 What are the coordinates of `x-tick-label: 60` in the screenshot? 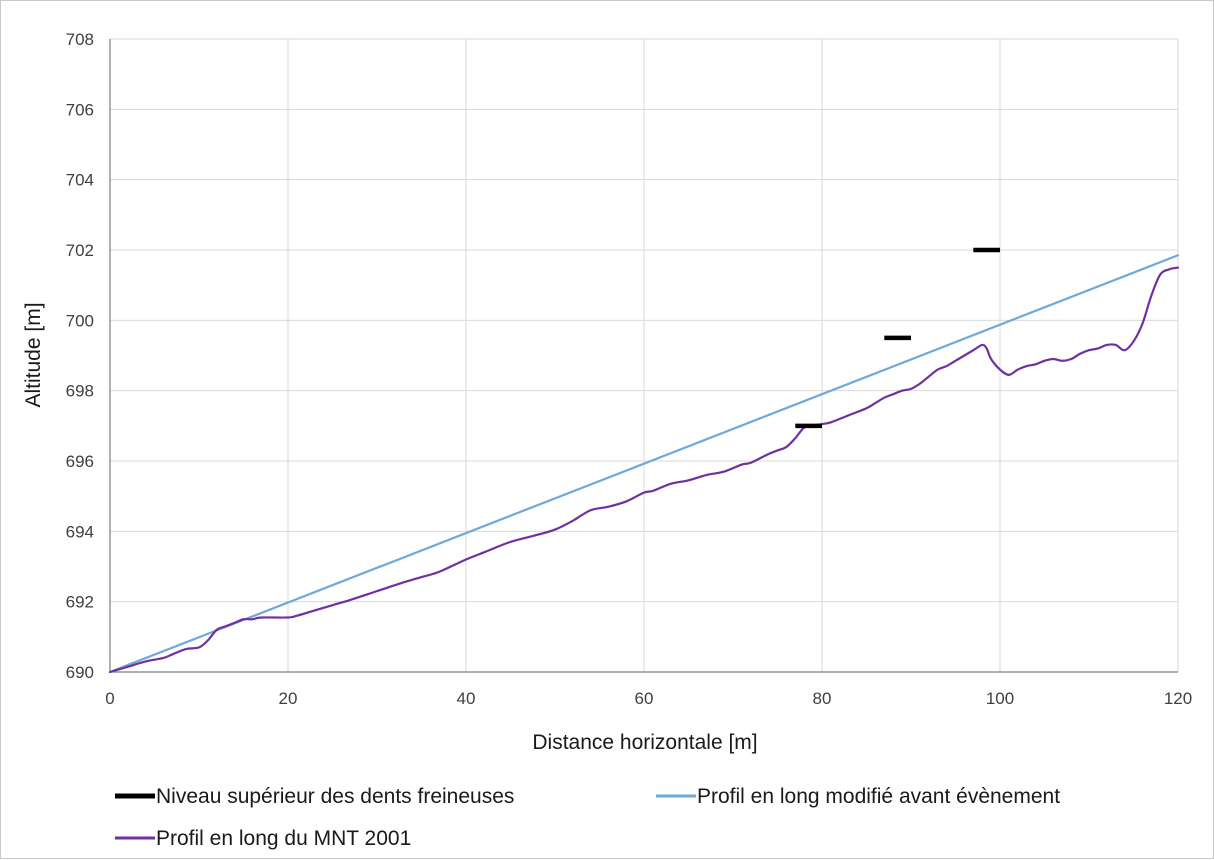 It's located at (644, 698).